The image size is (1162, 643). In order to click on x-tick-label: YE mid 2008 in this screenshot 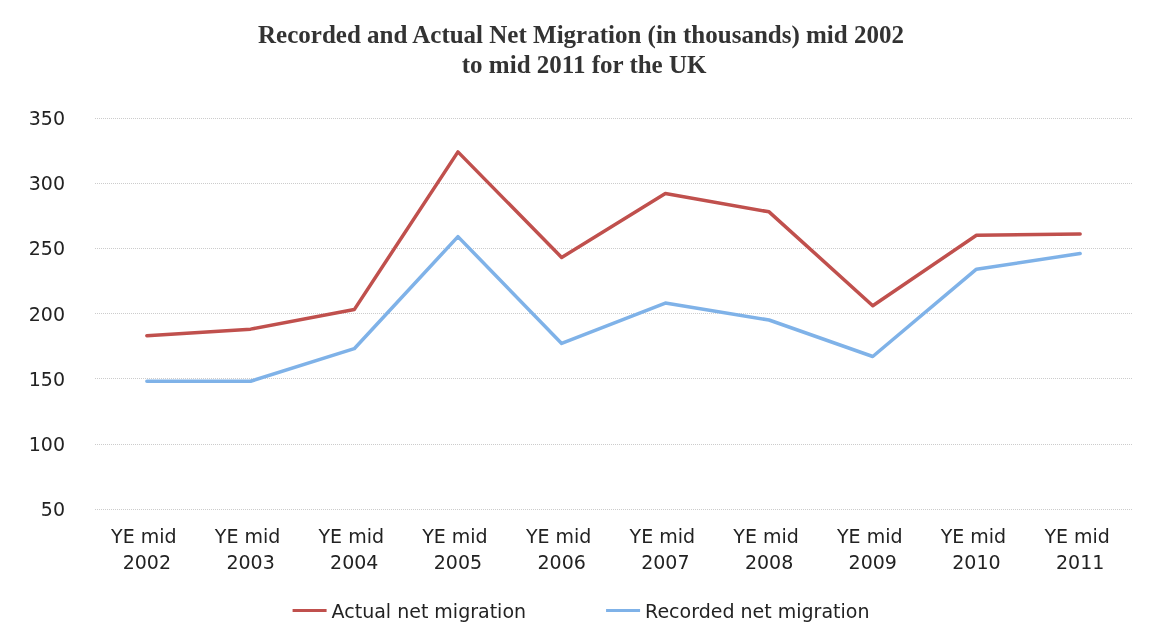, I will do `click(768, 549)`.